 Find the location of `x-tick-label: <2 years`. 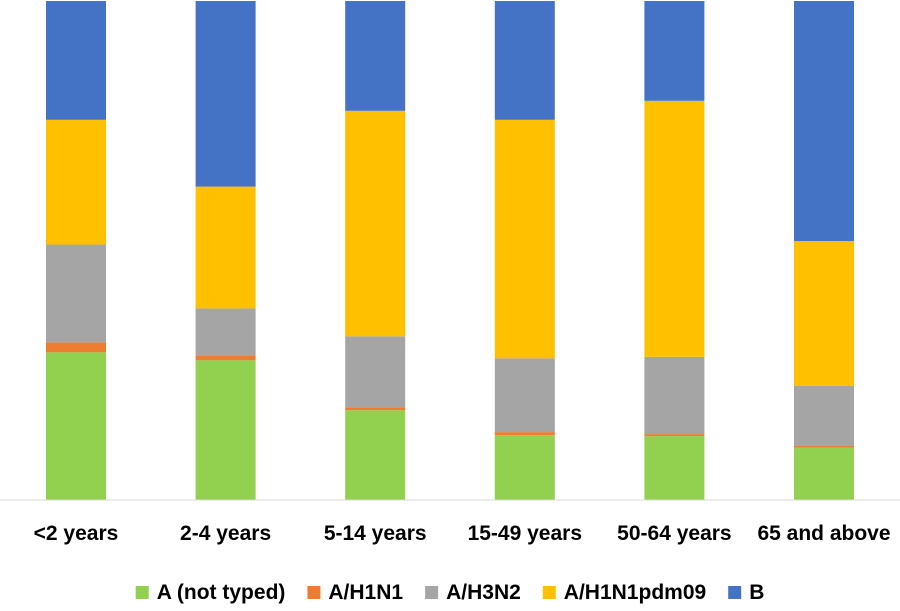

x-tick-label: <2 years is located at coordinates (76, 533).